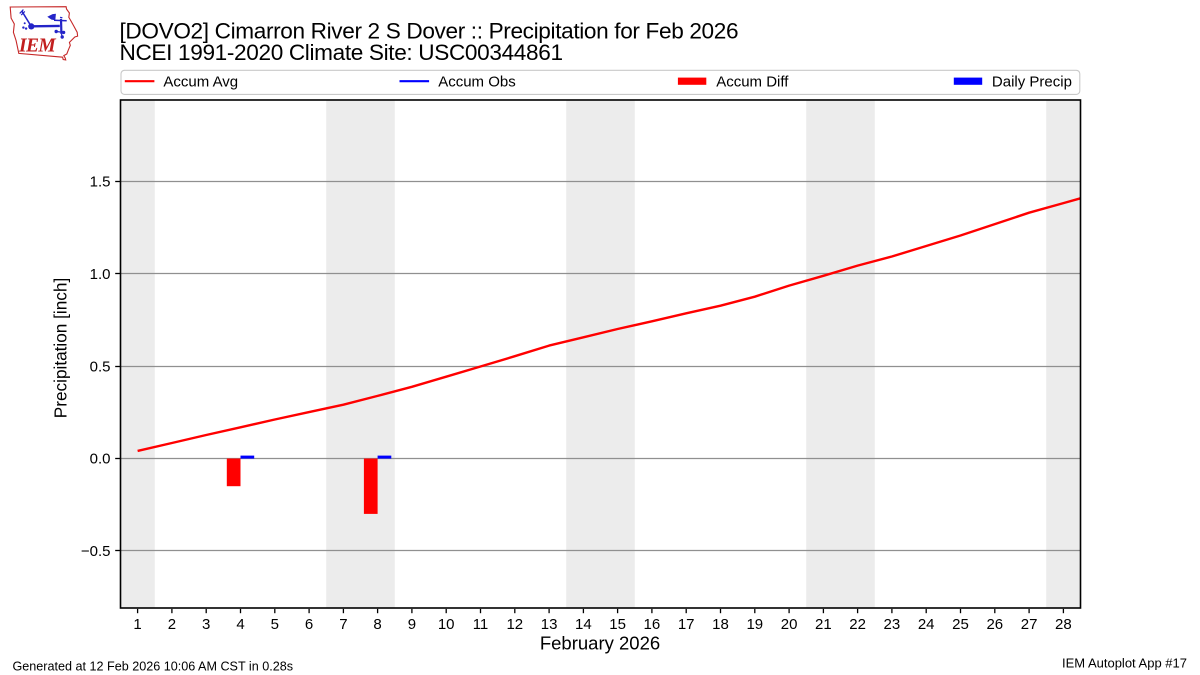 The width and height of the screenshot is (1200, 675). Describe the element at coordinates (477, 81) in the screenshot. I see `svg-text: Accum Obs` at that location.